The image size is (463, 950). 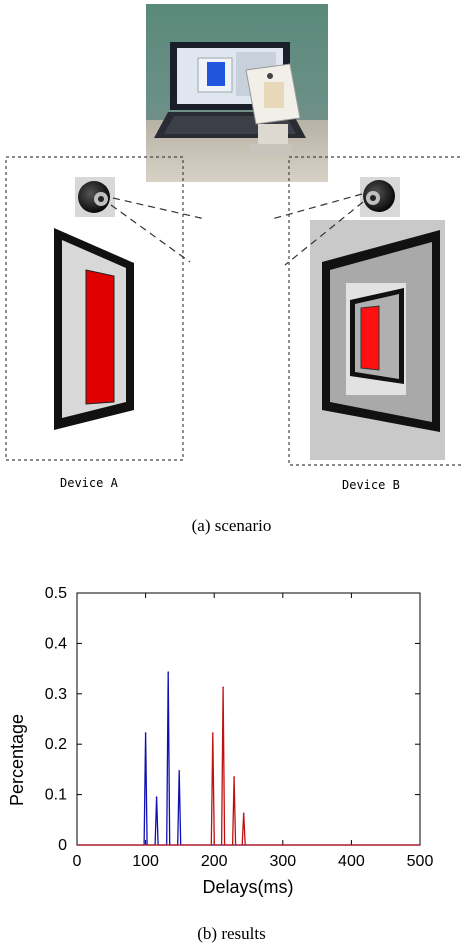 What do you see at coordinates (351, 861) in the screenshot?
I see `x-tick-label: 400` at bounding box center [351, 861].